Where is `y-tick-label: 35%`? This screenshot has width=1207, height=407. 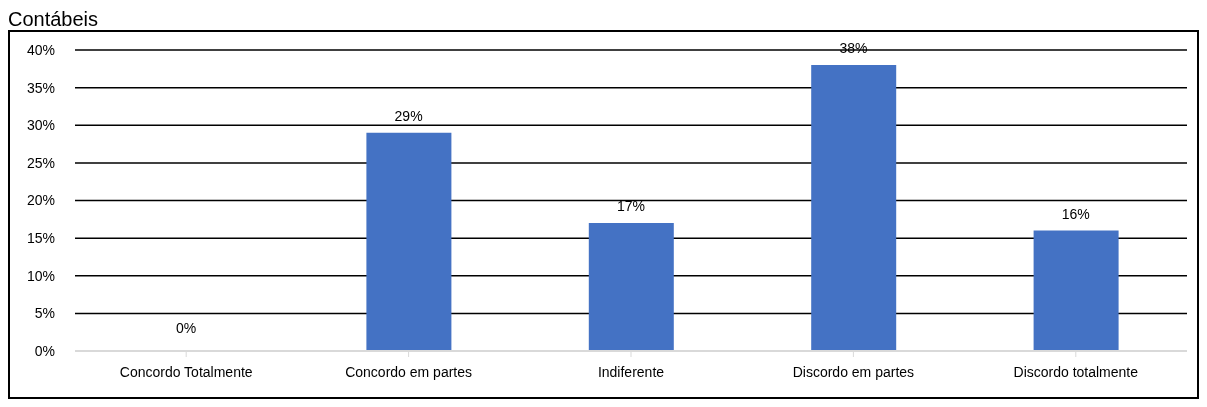
y-tick-label: 35% is located at coordinates (40, 87).